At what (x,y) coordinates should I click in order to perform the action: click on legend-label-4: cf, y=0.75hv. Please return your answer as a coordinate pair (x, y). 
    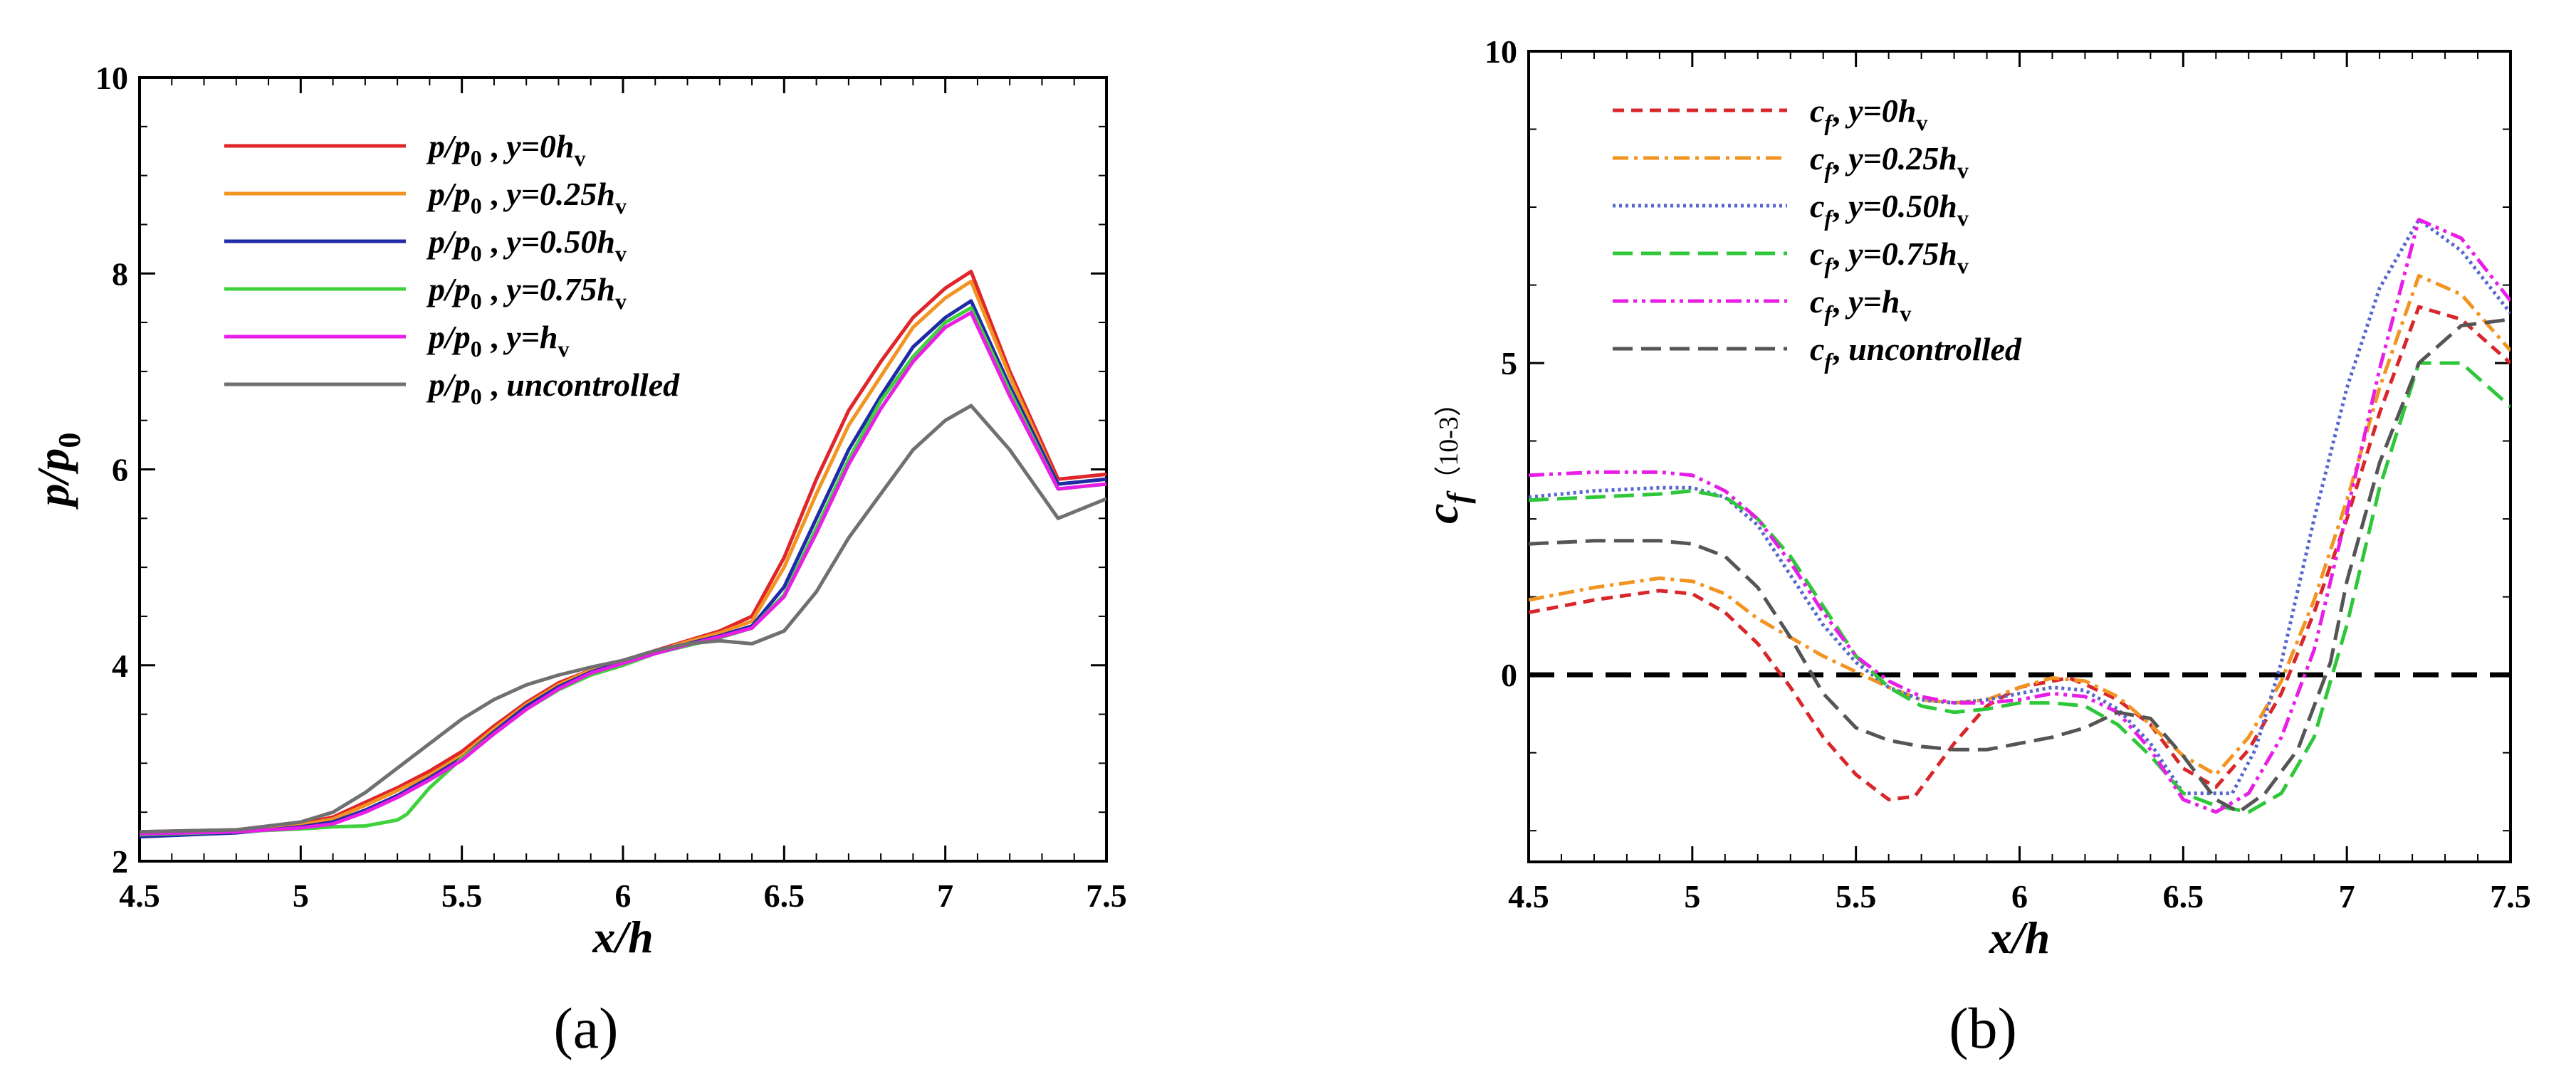
    Looking at the image, I should click on (1889, 257).